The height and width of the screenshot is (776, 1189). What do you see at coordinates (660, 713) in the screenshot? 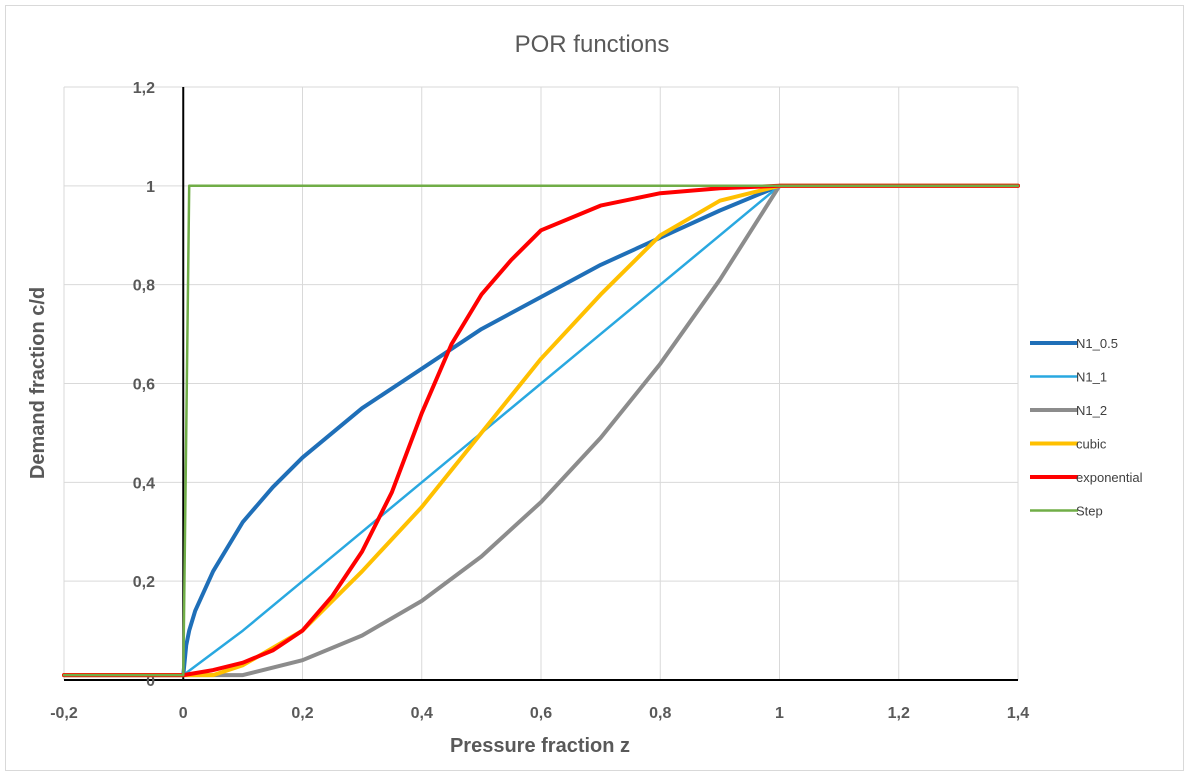
I see `x-tick-label: 0,8` at bounding box center [660, 713].